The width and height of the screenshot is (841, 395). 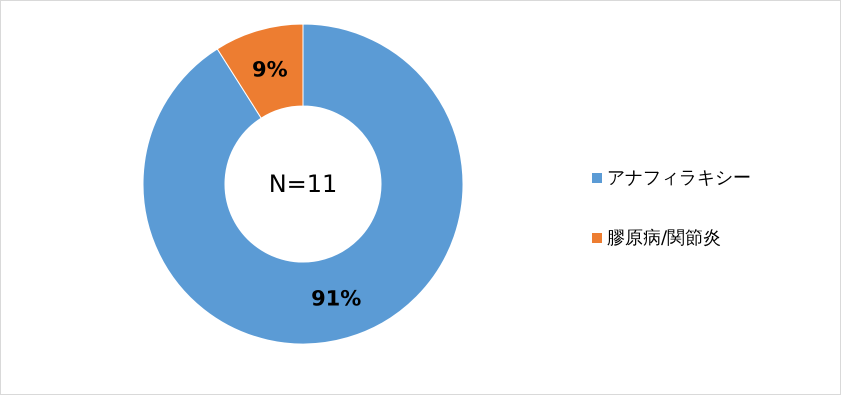 What do you see at coordinates (303, 184) in the screenshot?
I see `text: N=11` at bounding box center [303, 184].